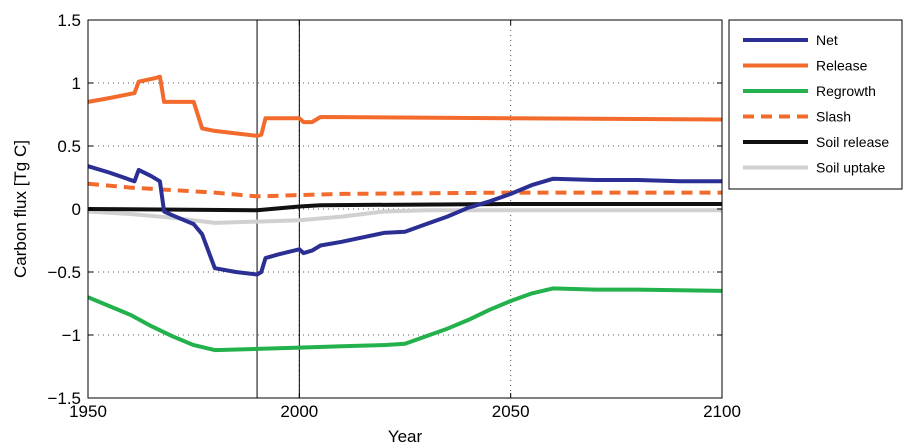  I want to click on x-tick-label: 2050, so click(511, 411).